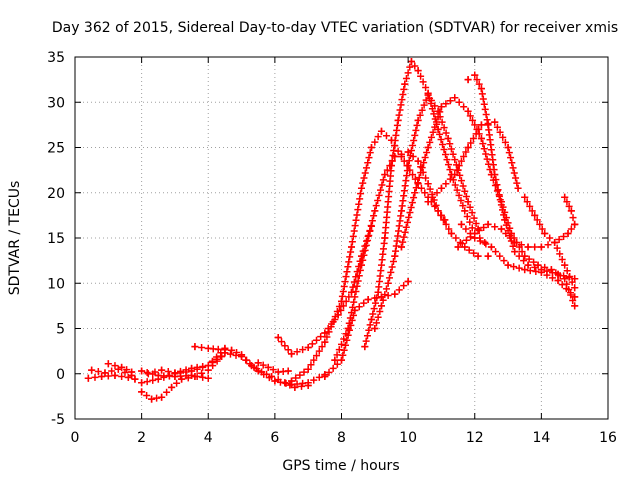 The height and width of the screenshot is (480, 640). I want to click on x-tick-label: 6, so click(274, 438).